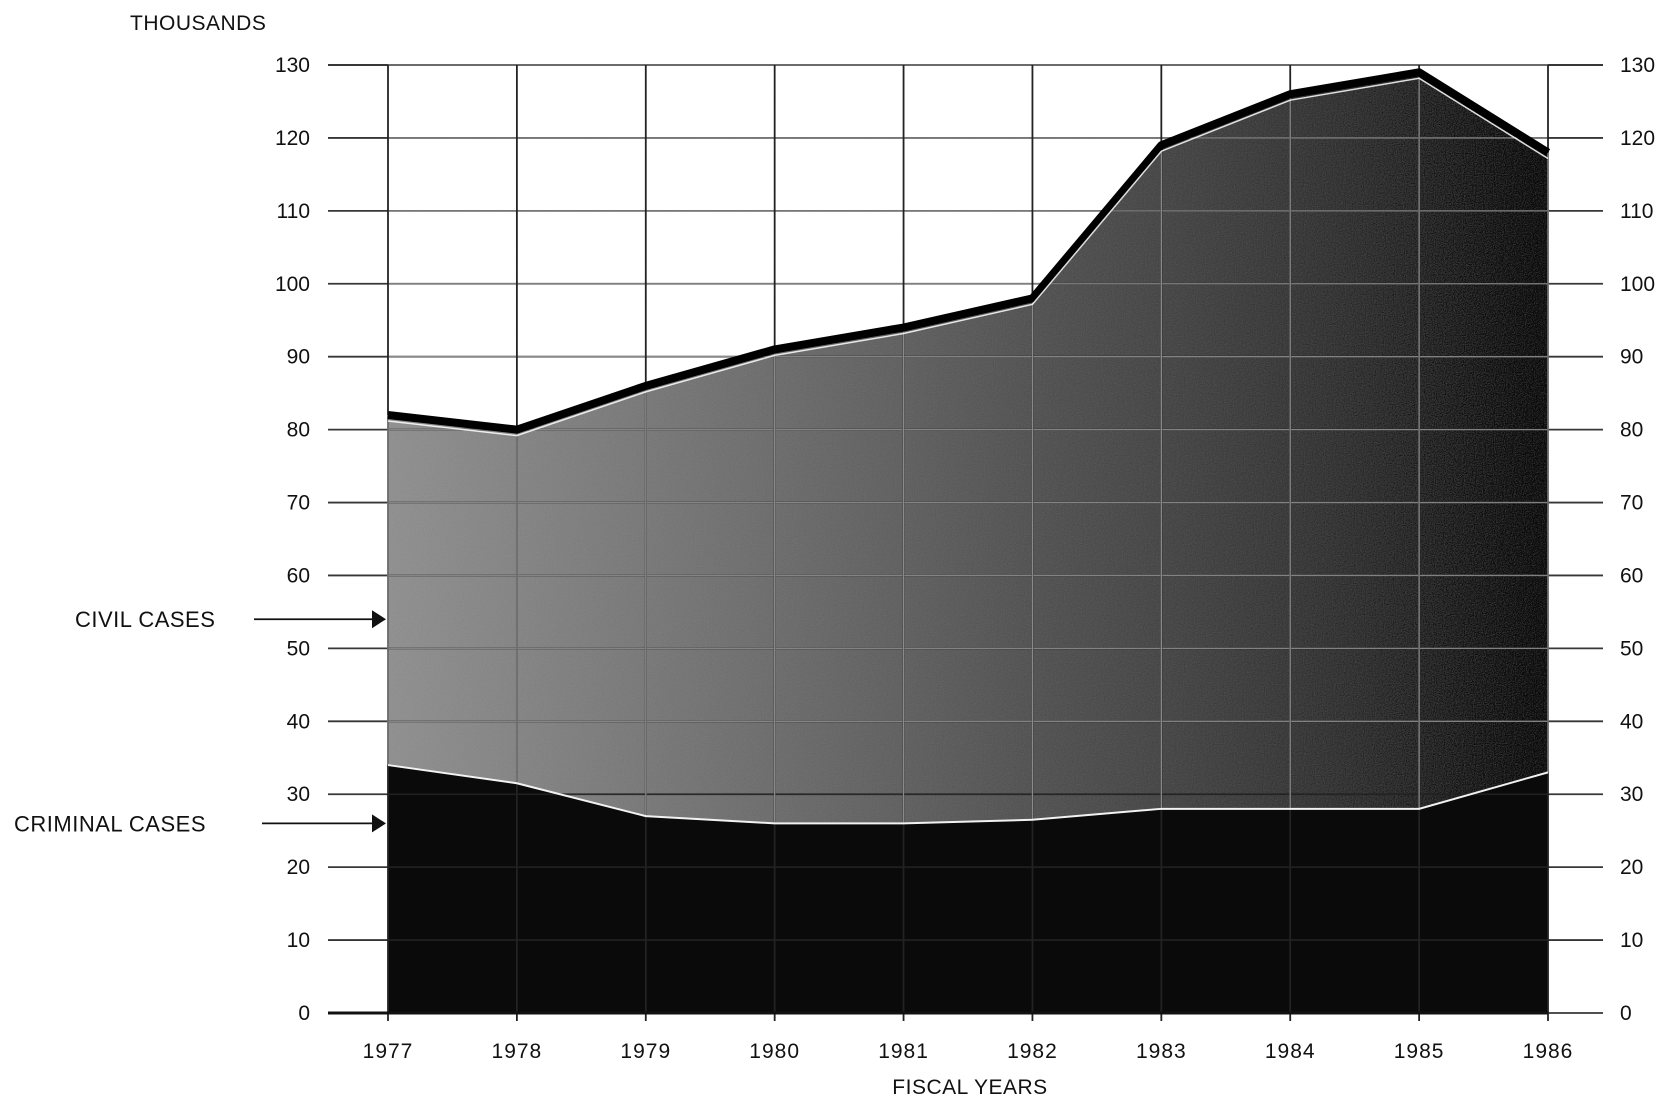  I want to click on x-tick-1985: 1985, so click(1419, 1051).